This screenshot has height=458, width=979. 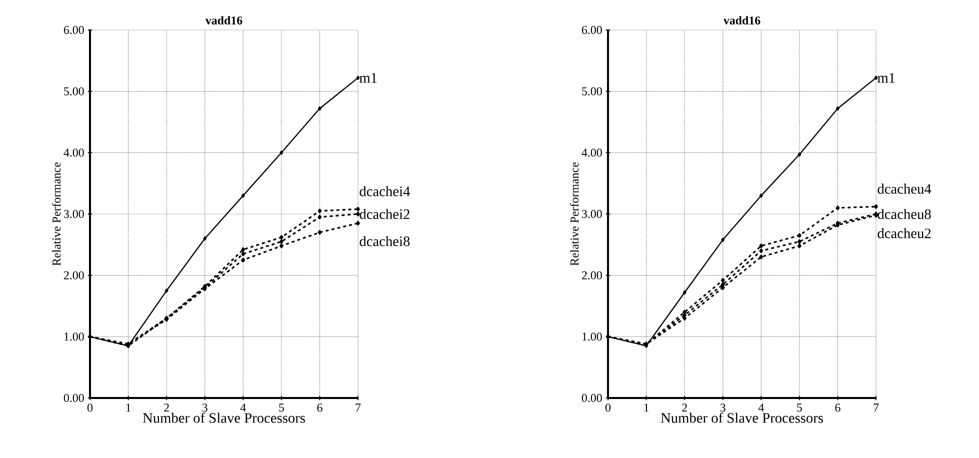 I want to click on series-label: dcachei4, so click(x=385, y=191).